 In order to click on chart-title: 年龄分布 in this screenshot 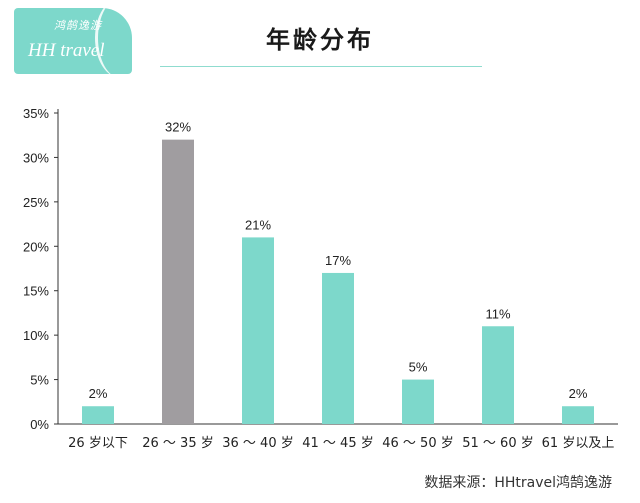, I will do `click(320, 40)`.